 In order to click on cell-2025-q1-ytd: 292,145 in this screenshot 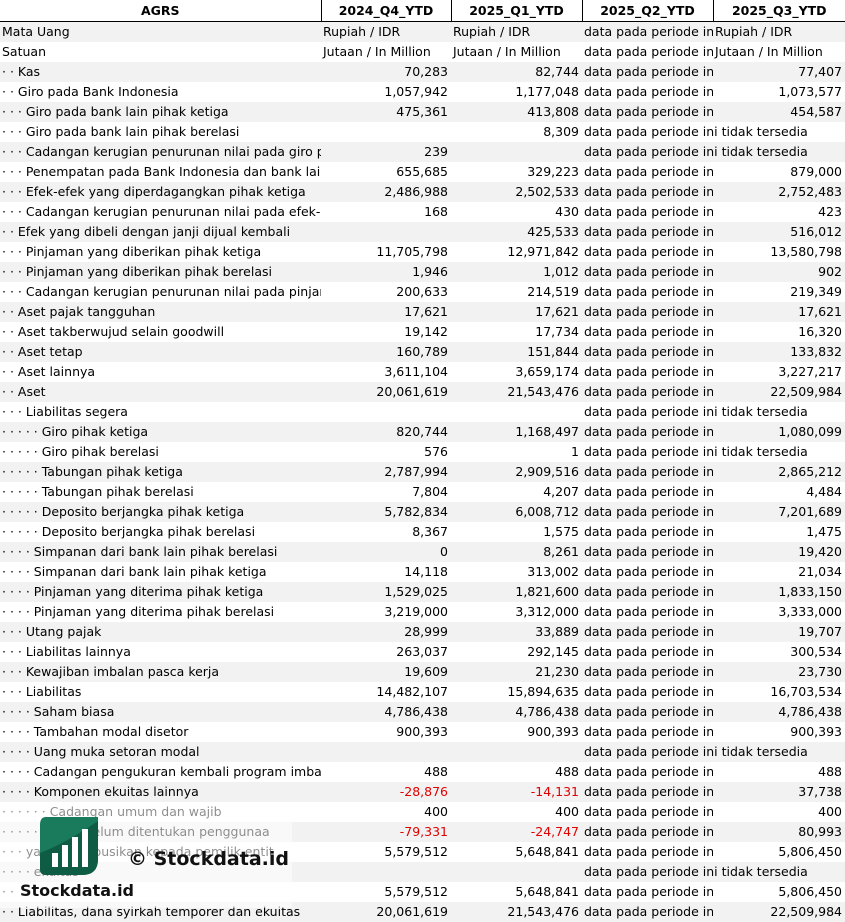, I will do `click(516, 652)`.